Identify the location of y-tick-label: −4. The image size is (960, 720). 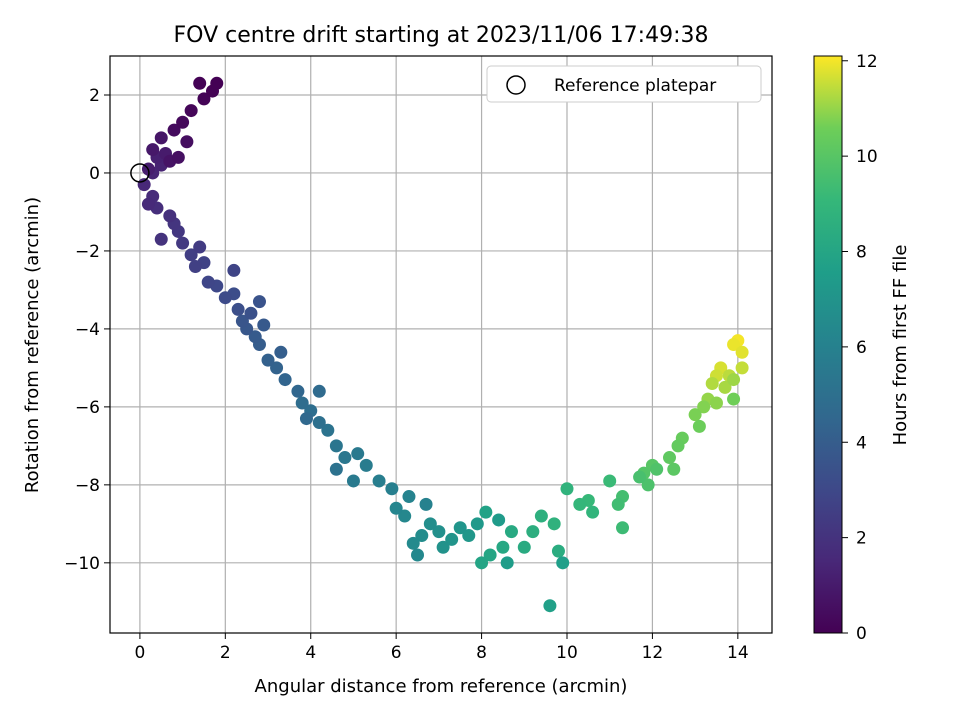
(87, 330).